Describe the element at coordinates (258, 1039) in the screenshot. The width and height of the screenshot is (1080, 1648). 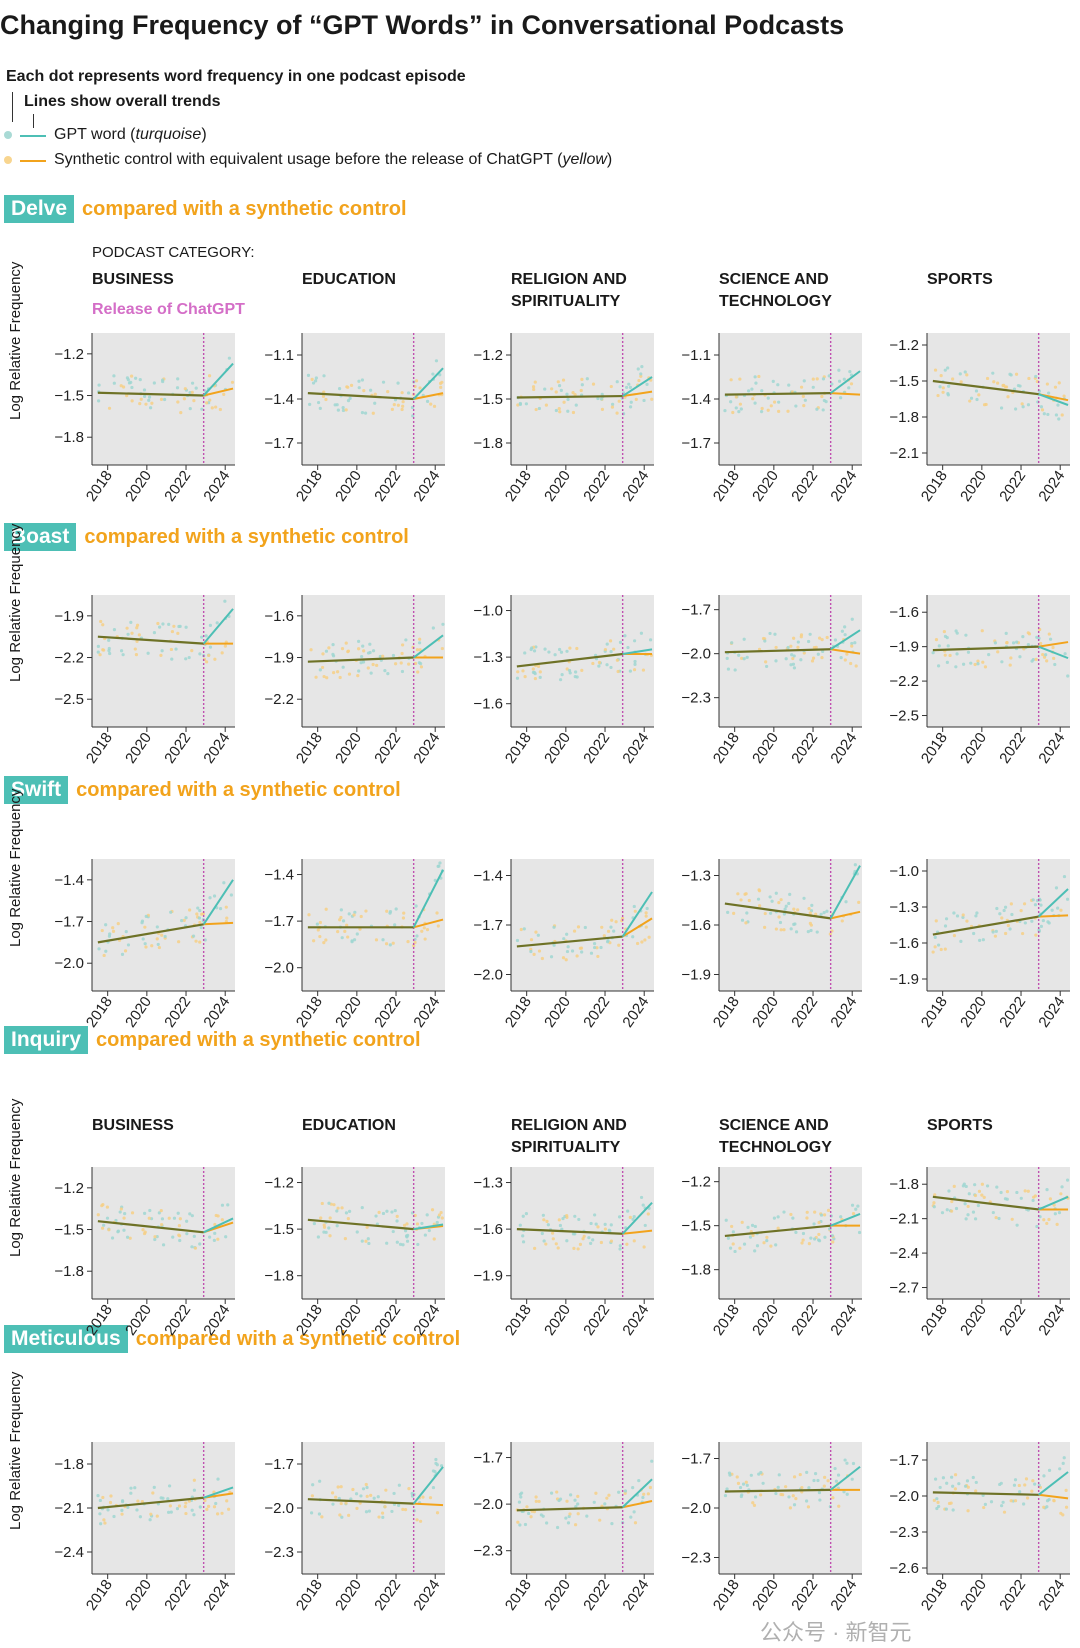
I see `section-subtitle: compared with a synthetic control` at that location.